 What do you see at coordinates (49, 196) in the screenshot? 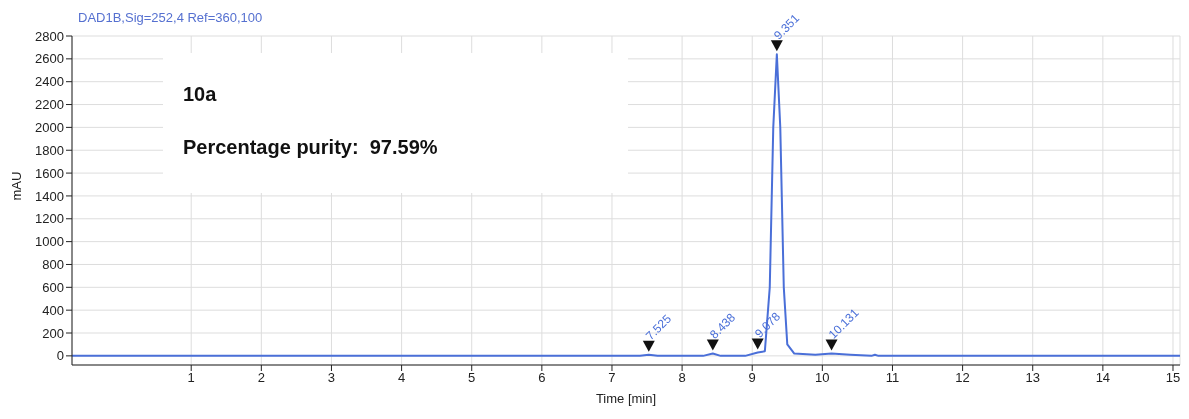
I see `y-tick-label: 1400` at bounding box center [49, 196].